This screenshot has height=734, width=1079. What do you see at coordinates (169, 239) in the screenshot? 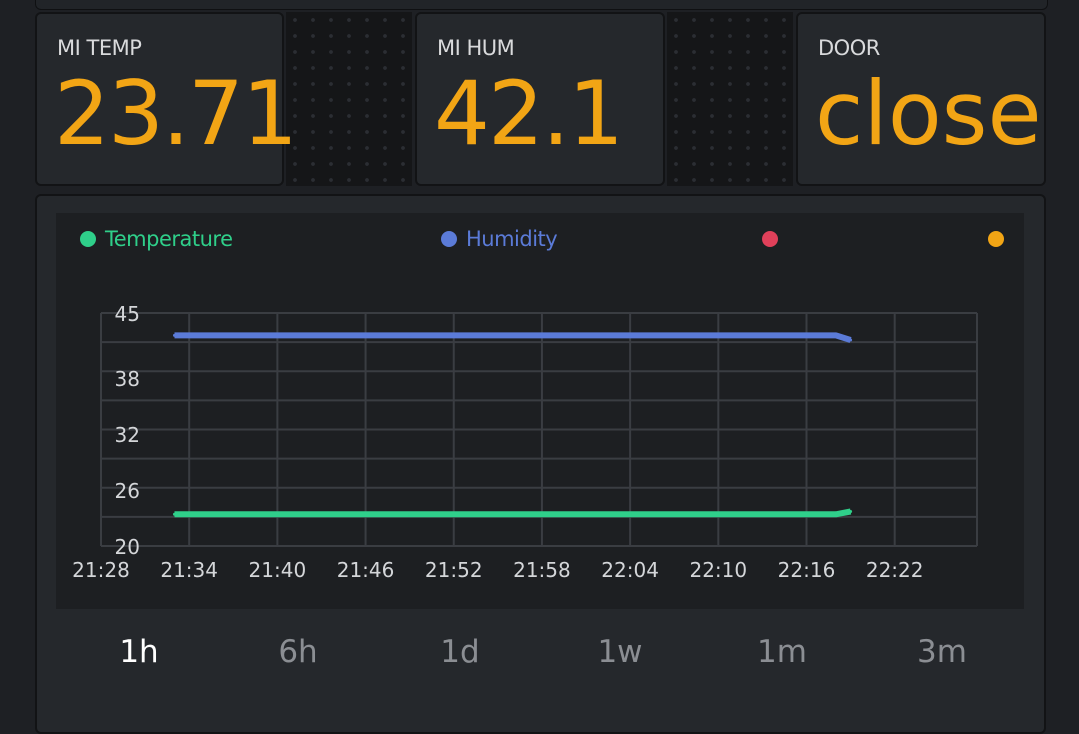
I see `legend-label-temperature: Temperature` at bounding box center [169, 239].